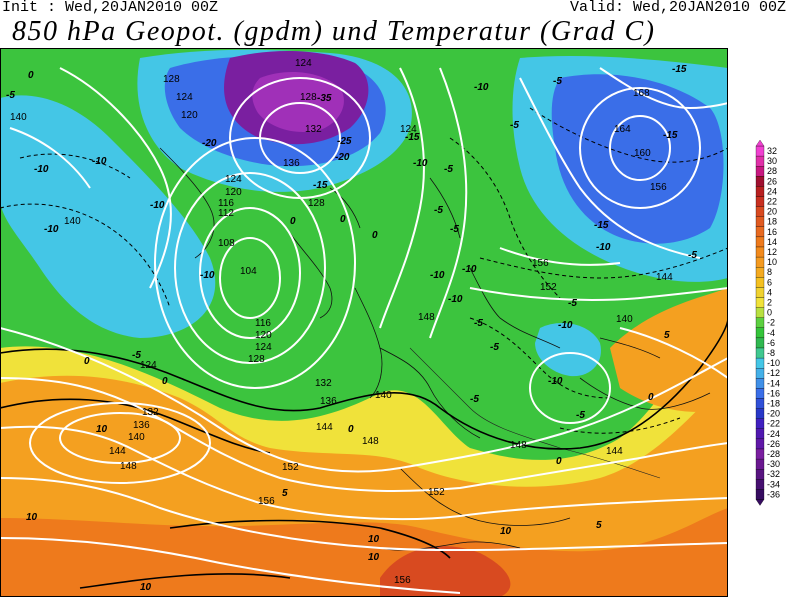 Image resolution: width=790 pixels, height=597 pixels. I want to click on temp-label-neg10-l: -10, so click(565, 325).